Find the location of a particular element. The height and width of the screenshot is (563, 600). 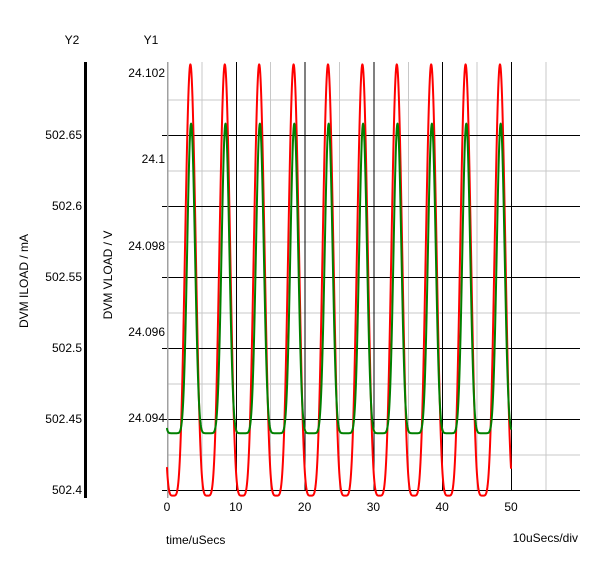

y1-tick-label: 24.098 is located at coordinates (146, 245).